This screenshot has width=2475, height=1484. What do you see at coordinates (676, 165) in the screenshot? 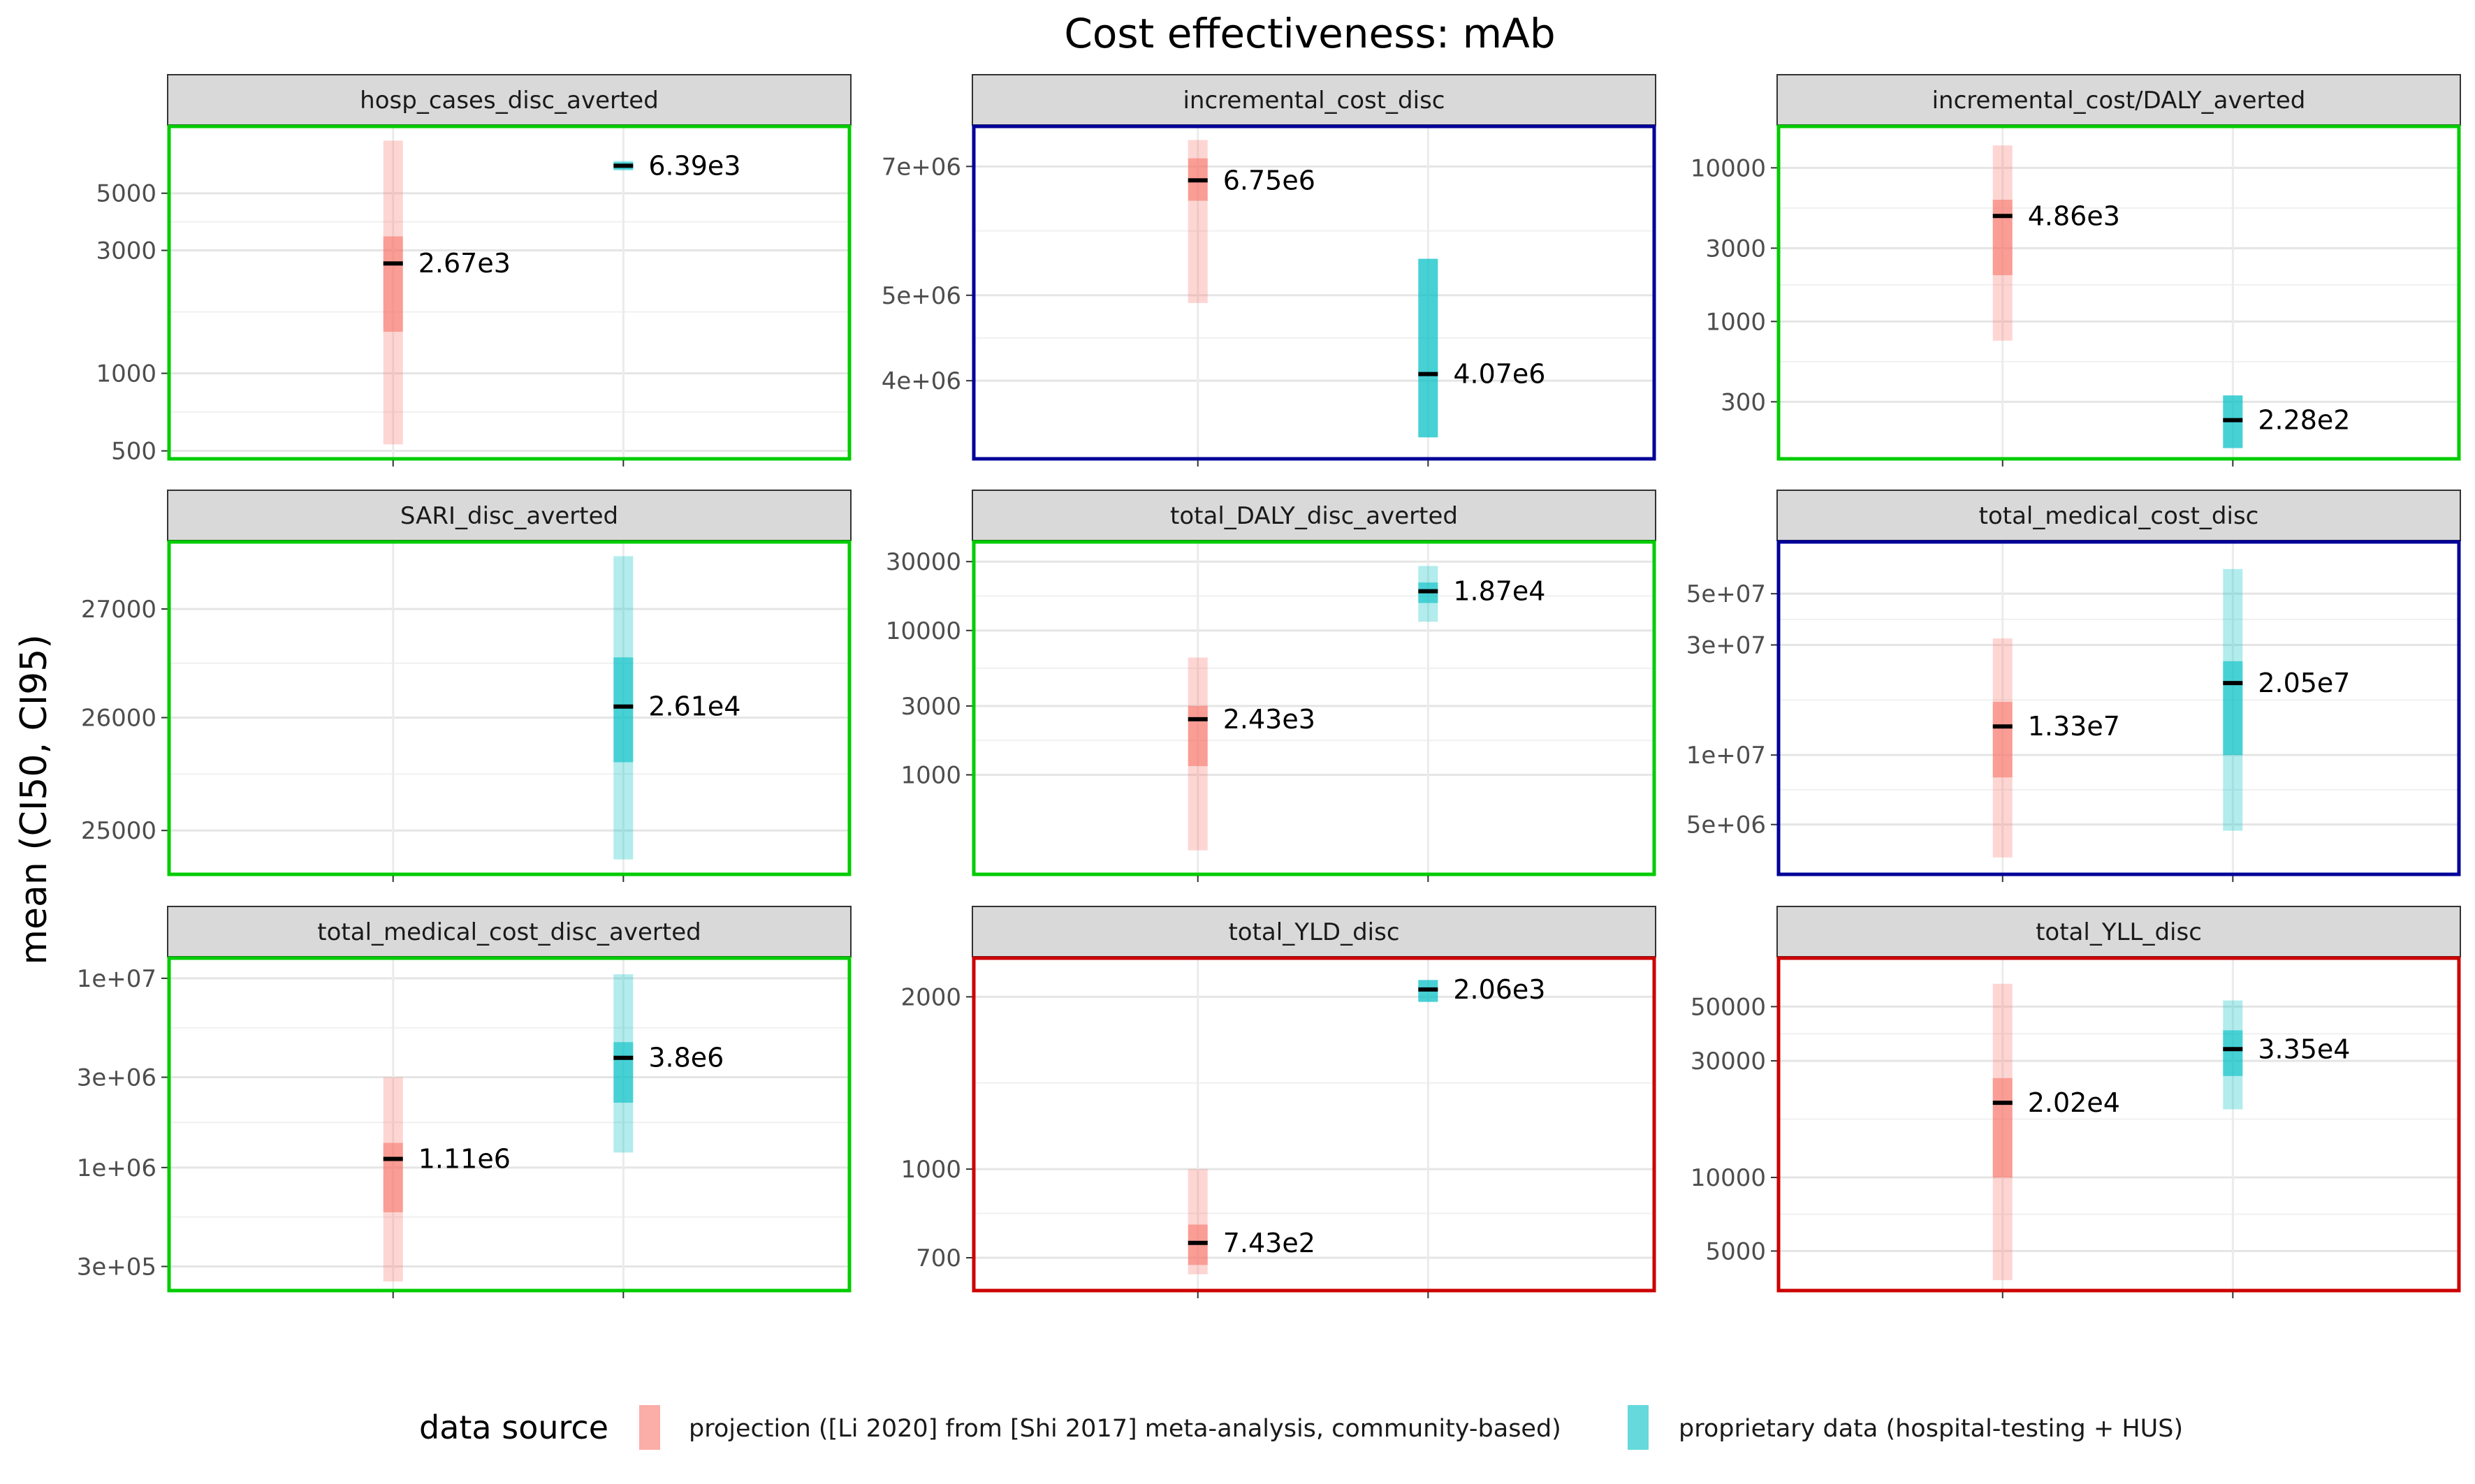
I see `series-proprietary: 6.39e3` at bounding box center [676, 165].